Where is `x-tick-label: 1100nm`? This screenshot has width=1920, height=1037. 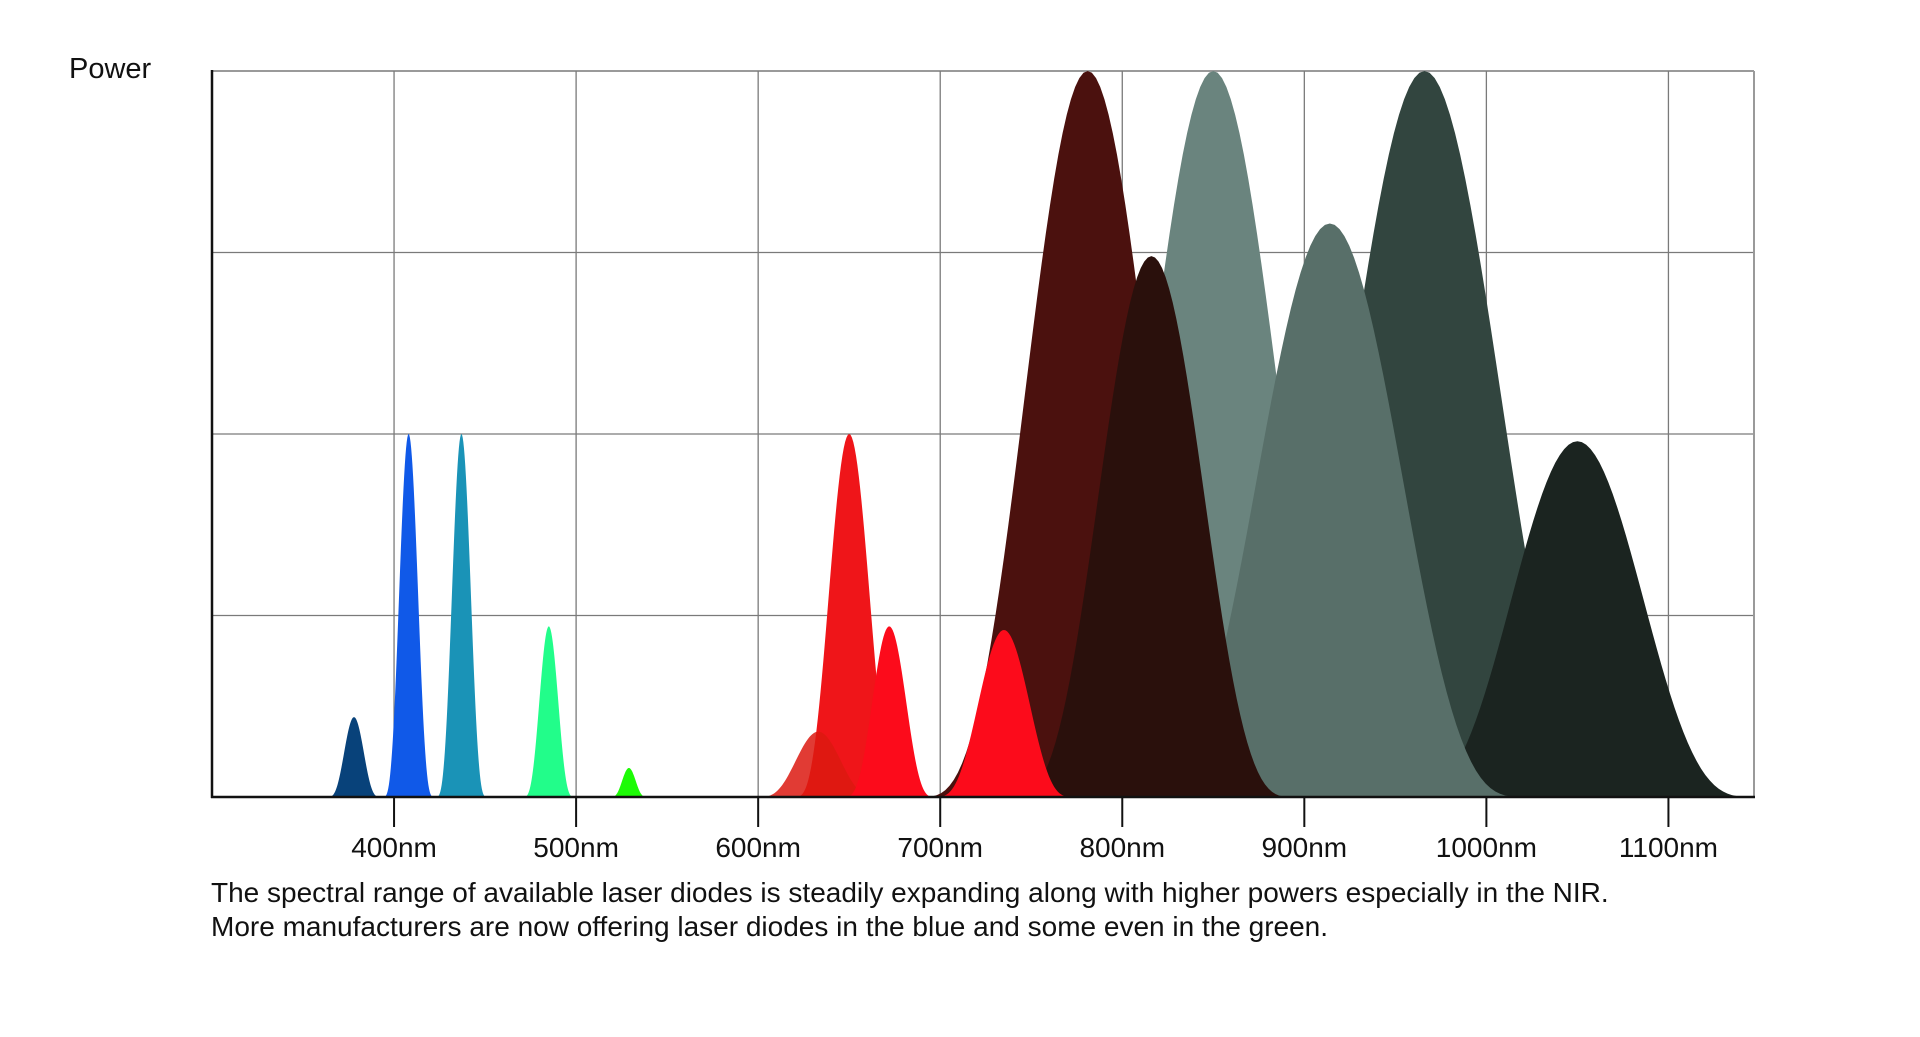 x-tick-label: 1100nm is located at coordinates (1668, 847).